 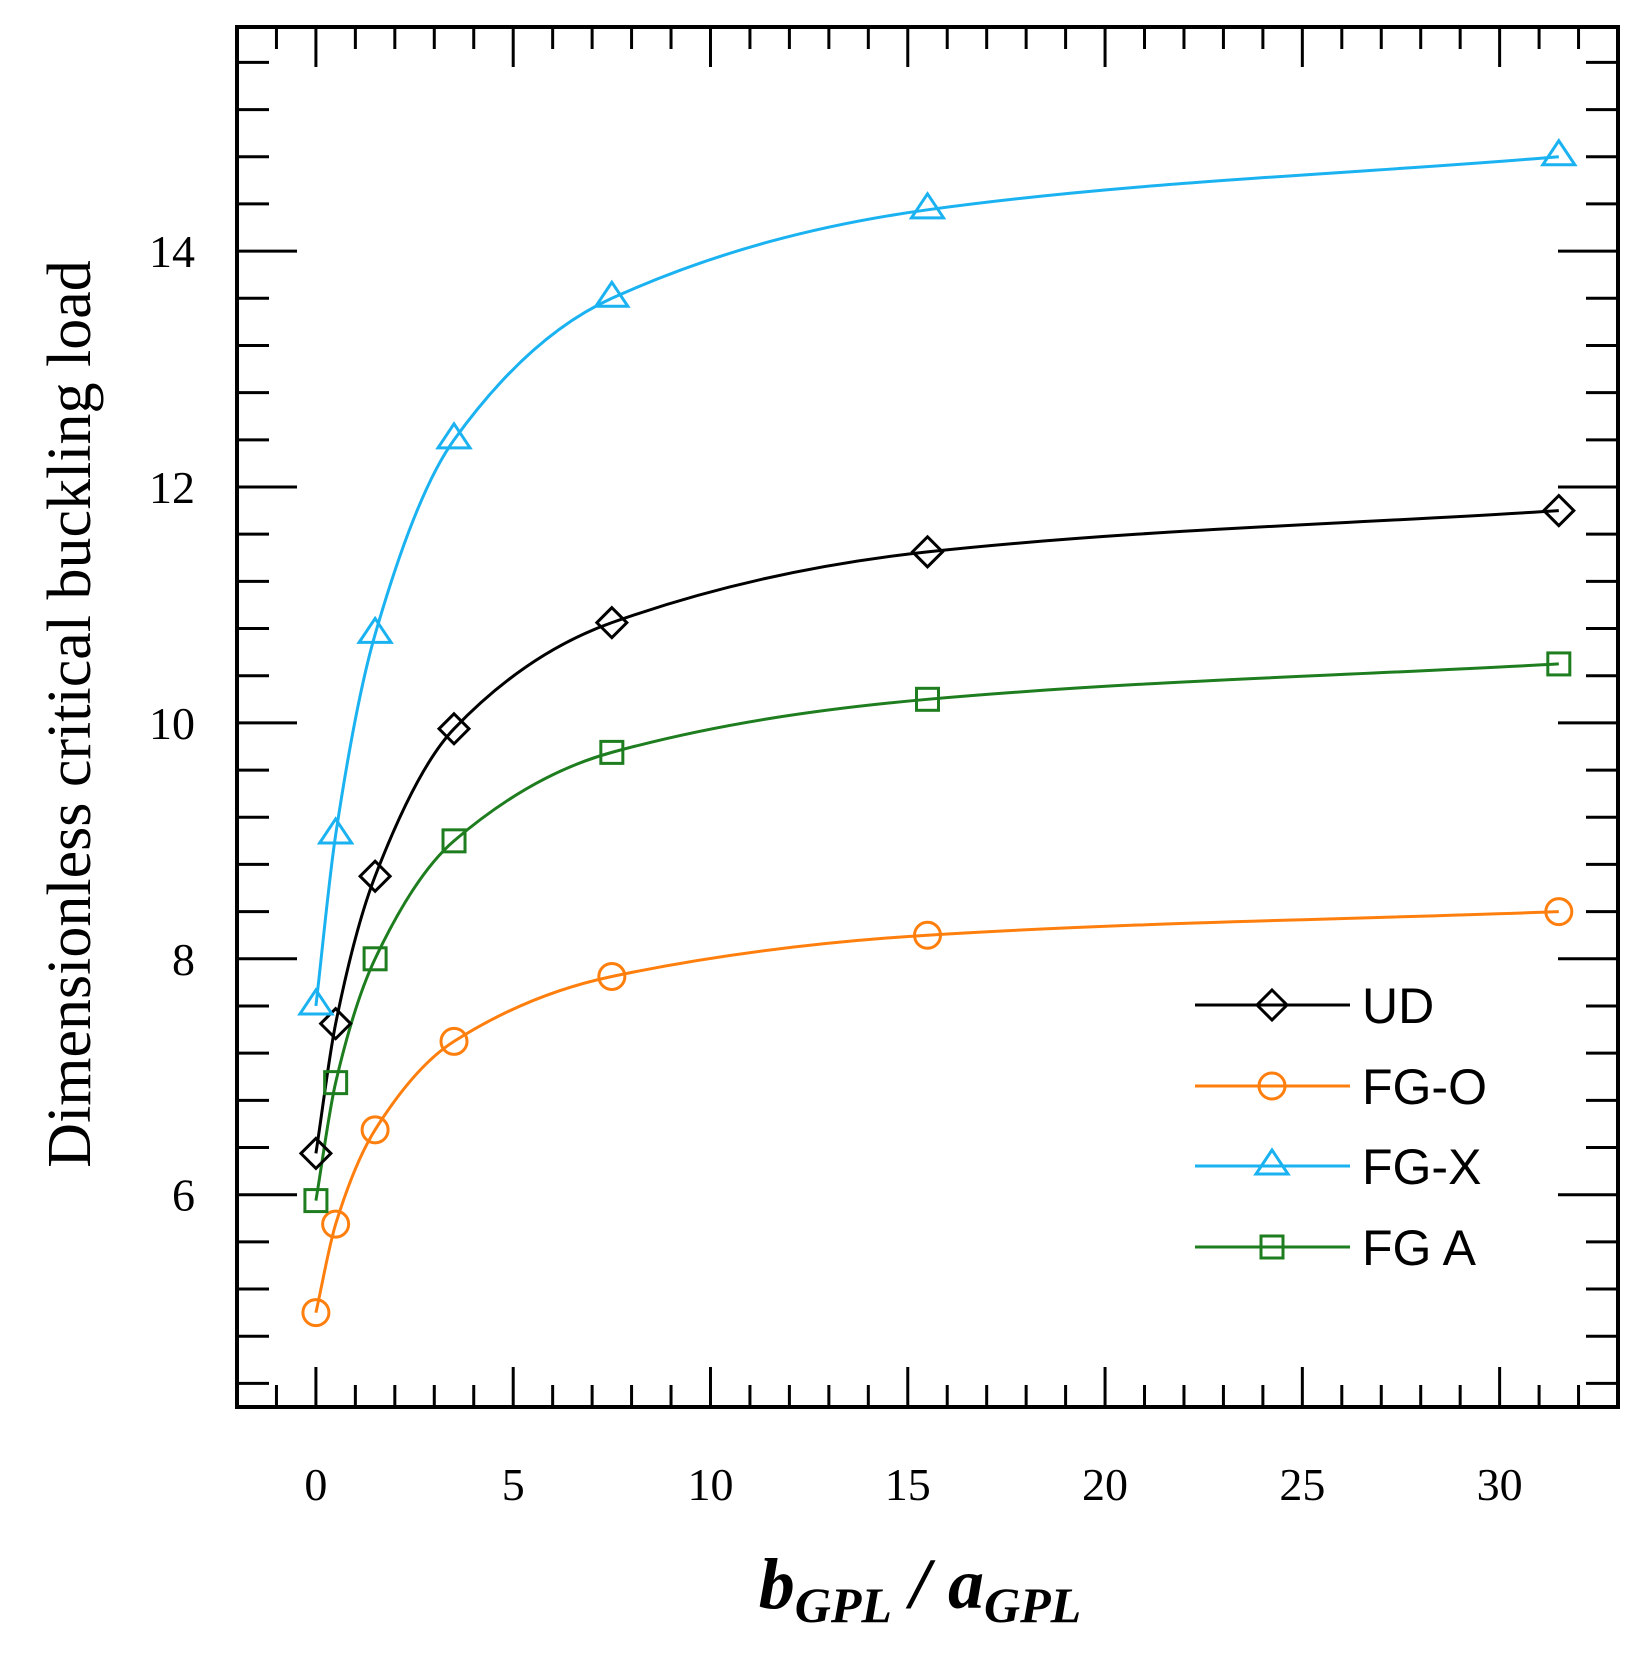 What do you see at coordinates (843, 1605) in the screenshot?
I see `x-axis-title-sub-1: GPL` at bounding box center [843, 1605].